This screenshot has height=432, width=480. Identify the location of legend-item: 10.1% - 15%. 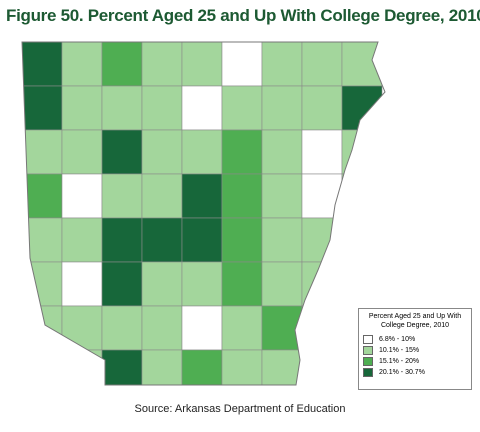
(415, 350).